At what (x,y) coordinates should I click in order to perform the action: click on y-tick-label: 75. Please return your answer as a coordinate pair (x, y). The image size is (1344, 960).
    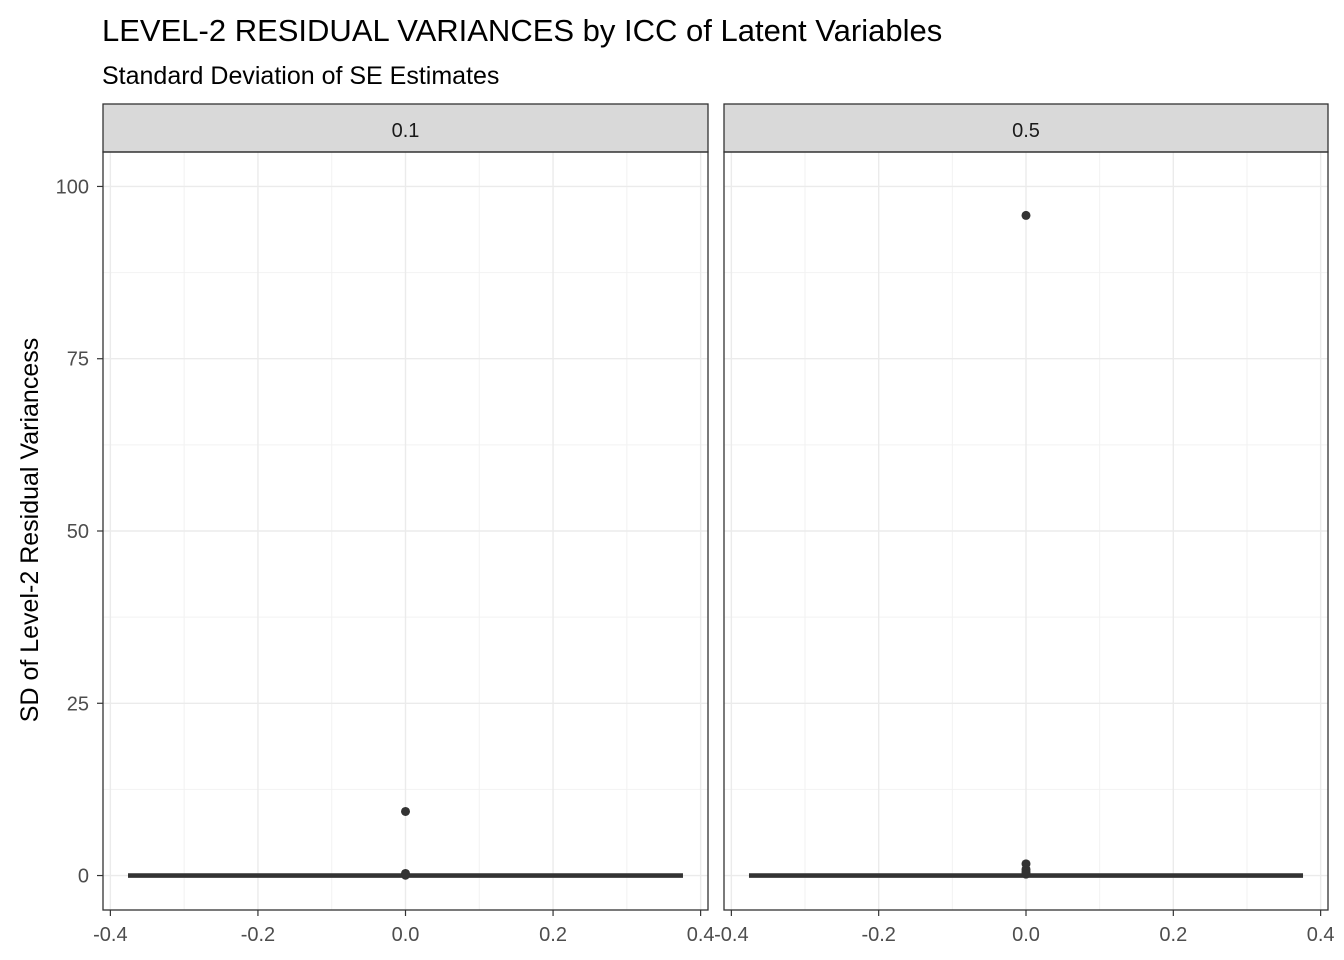
    Looking at the image, I should click on (78, 360).